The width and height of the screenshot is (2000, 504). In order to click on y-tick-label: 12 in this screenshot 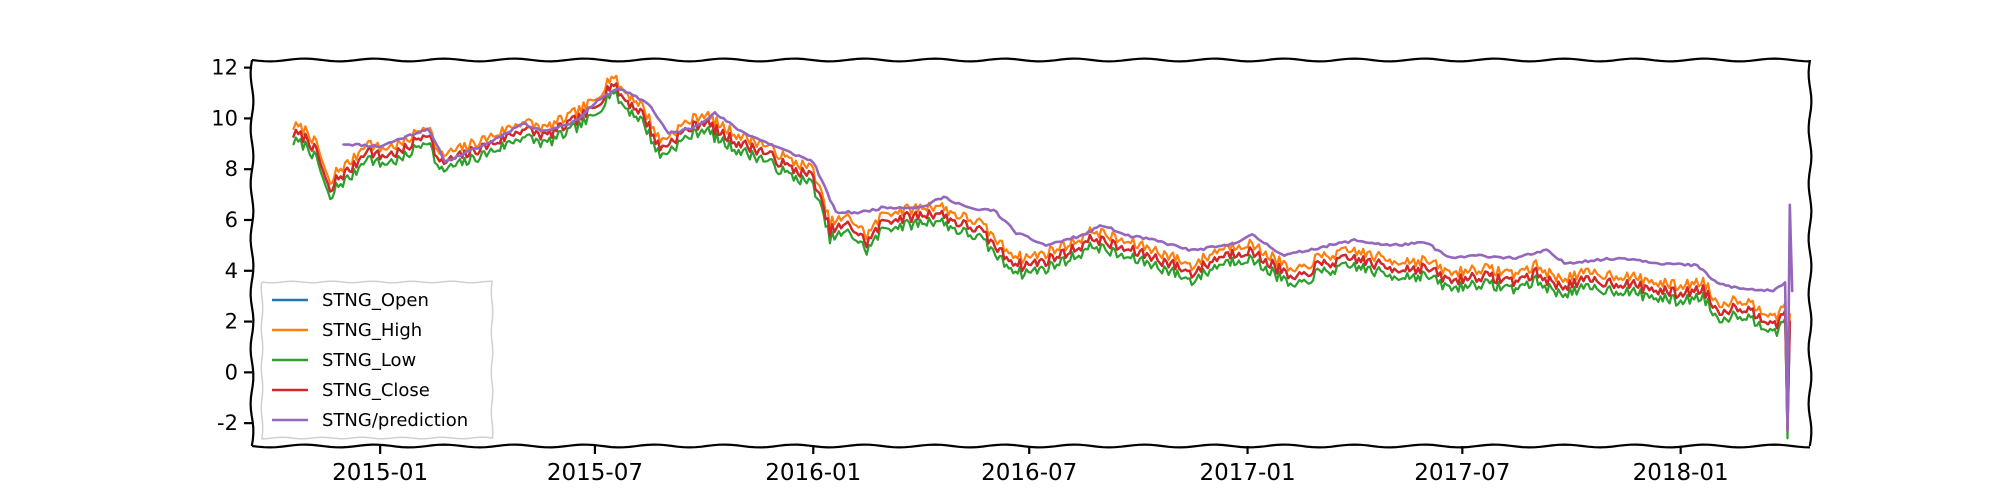, I will do `click(224, 68)`.